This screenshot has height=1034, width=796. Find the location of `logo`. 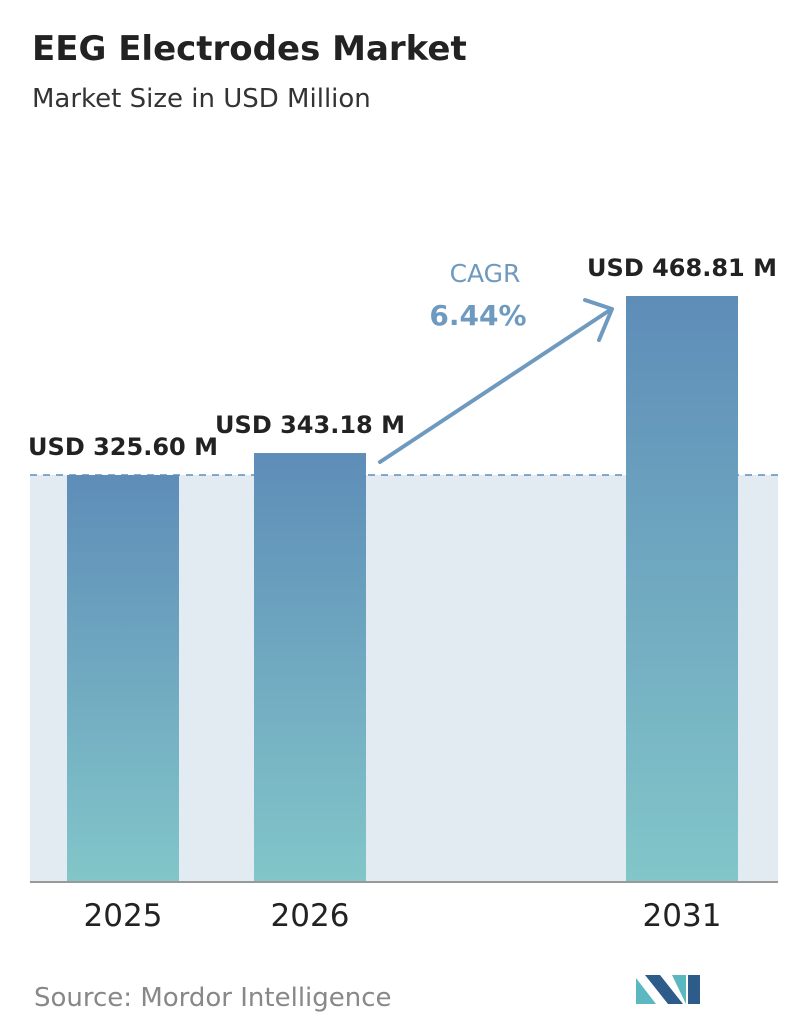

logo is located at coordinates (668, 989).